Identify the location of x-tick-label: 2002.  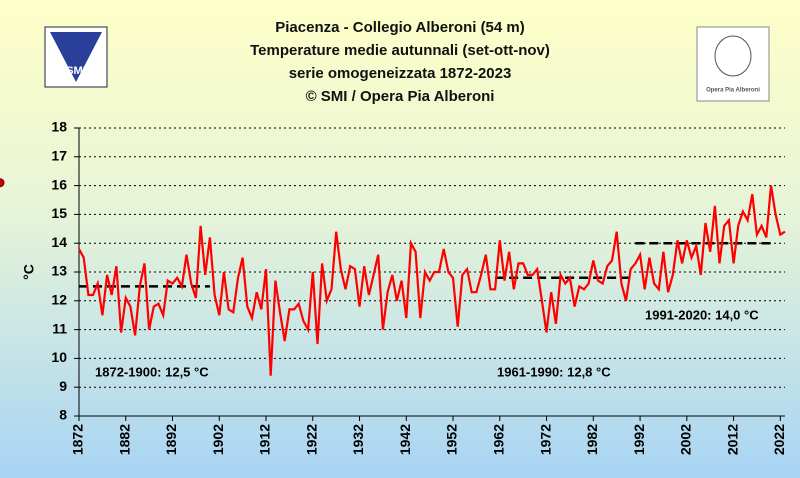
(686, 439).